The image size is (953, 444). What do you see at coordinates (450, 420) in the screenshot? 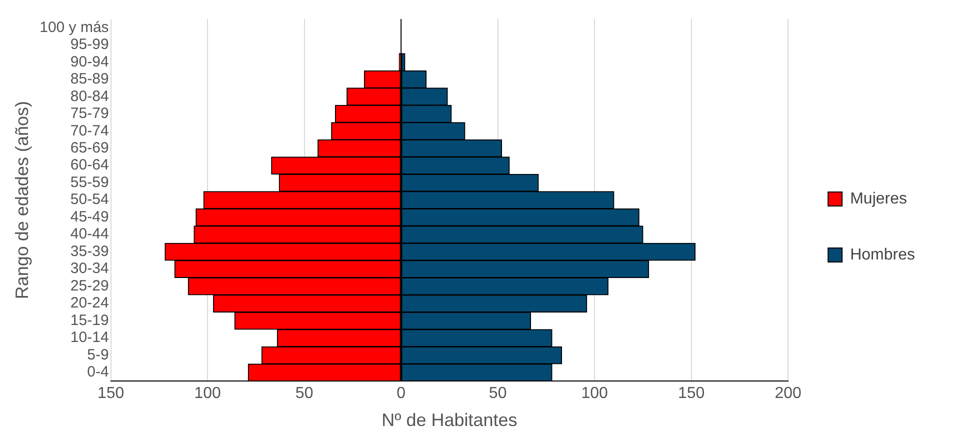
I see `x-axis-title: Nº de Habitantes` at bounding box center [450, 420].